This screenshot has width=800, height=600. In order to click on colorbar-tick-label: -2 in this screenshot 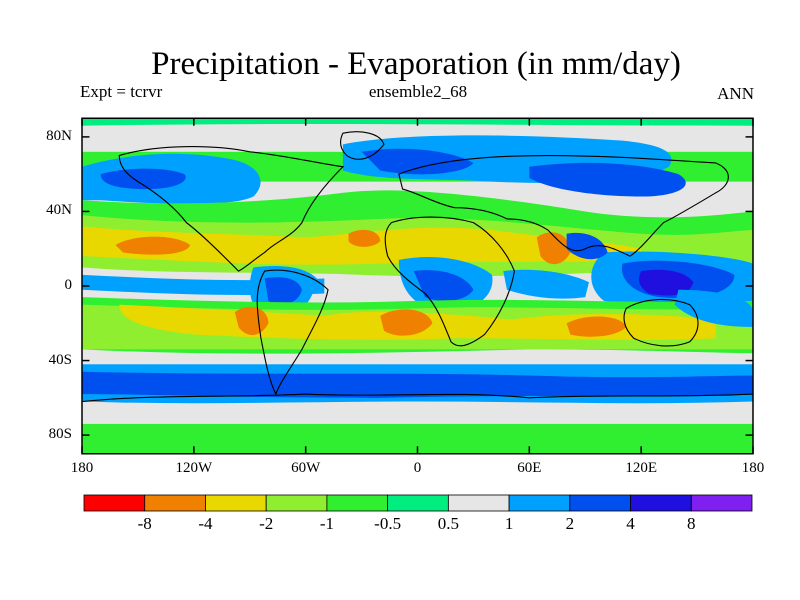, I will do `click(266, 523)`.